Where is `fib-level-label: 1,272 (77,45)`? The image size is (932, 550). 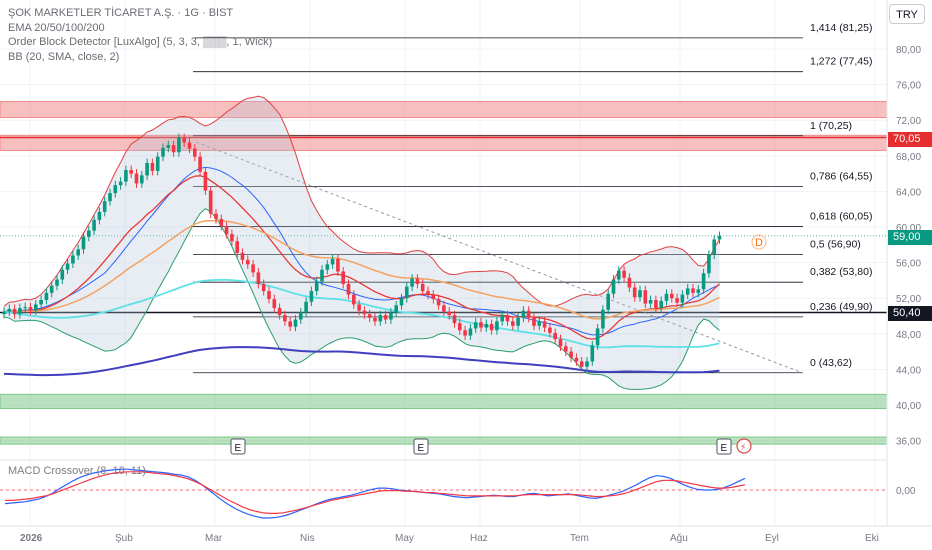 fib-level-label: 1,272 (77,45) is located at coordinates (841, 62).